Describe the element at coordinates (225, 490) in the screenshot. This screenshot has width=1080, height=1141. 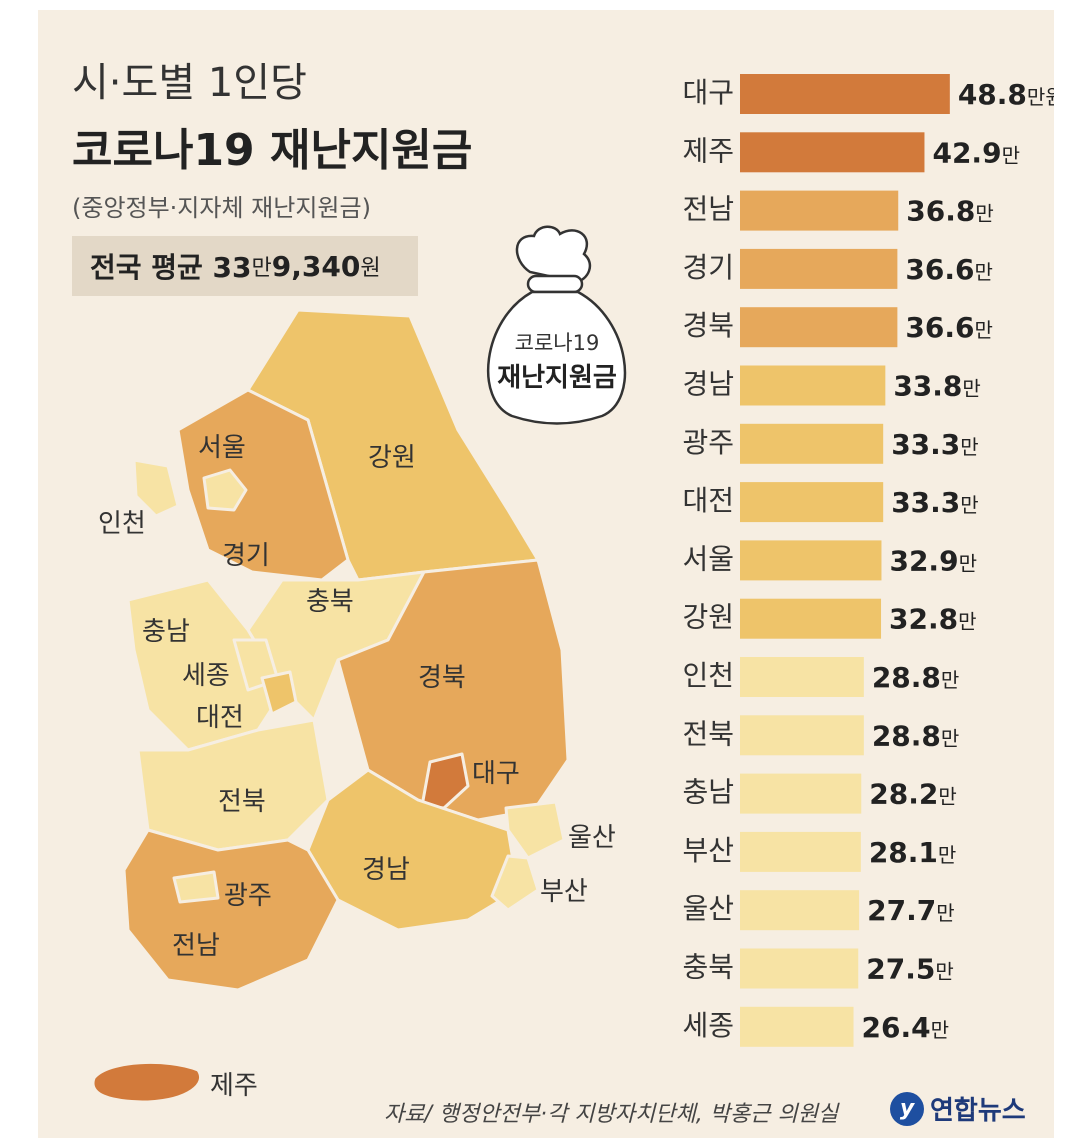
I see `region-seoul` at that location.